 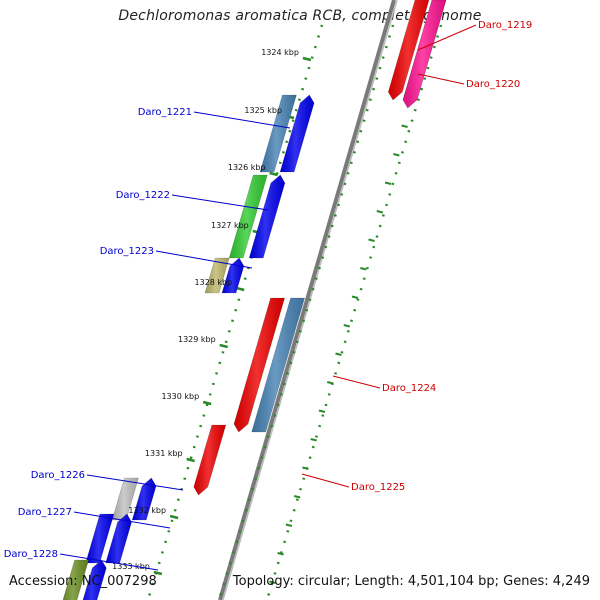 What do you see at coordinates (31, 554) in the screenshot?
I see `gene-label: Daro_1228` at bounding box center [31, 554].